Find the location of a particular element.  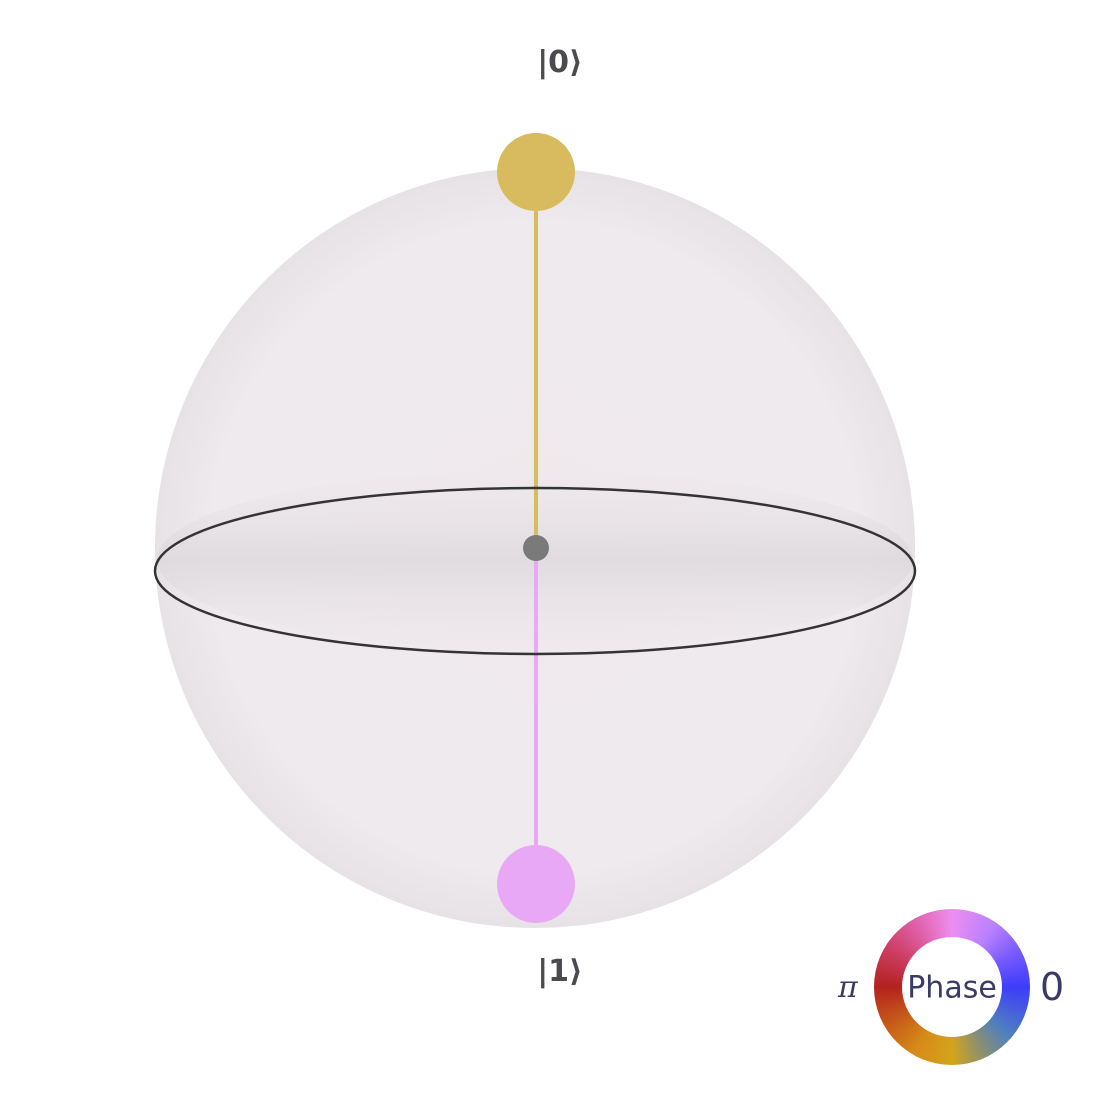

equator-ring is located at coordinates (535, 571).